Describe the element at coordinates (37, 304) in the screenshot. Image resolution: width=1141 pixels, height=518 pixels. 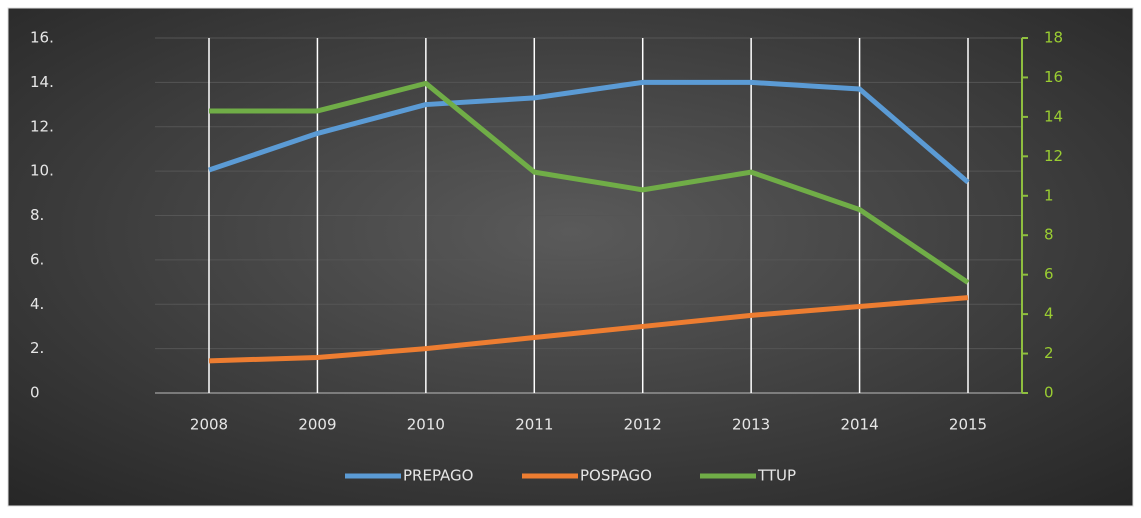
I see `y-tick-label: 4.` at that location.